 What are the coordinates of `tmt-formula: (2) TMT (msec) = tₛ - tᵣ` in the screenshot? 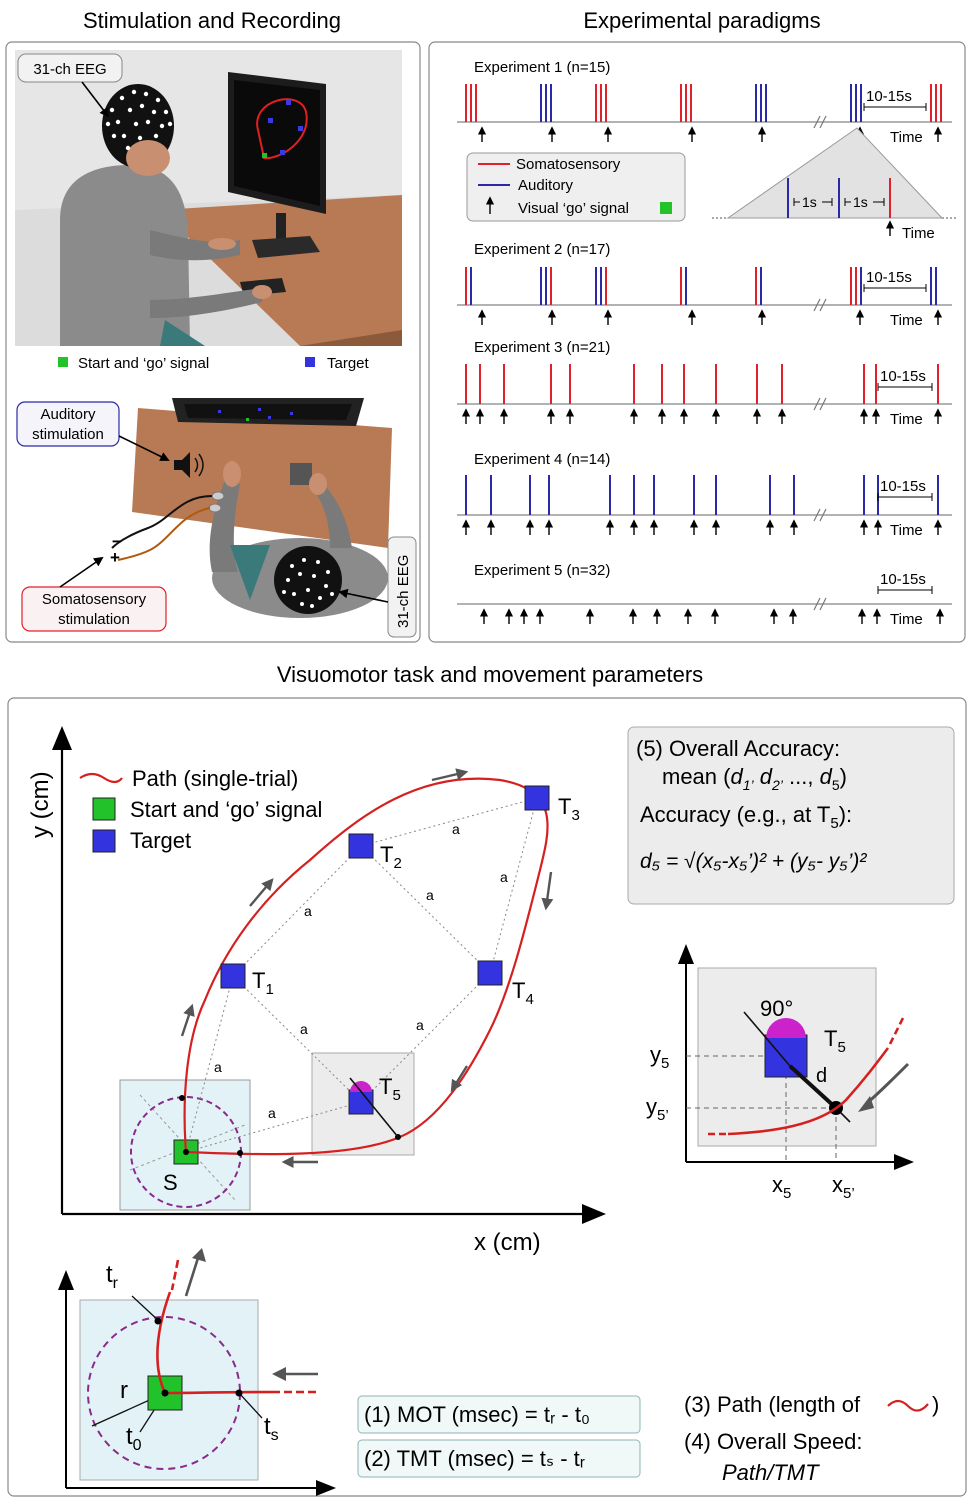 It's located at (474, 1458).